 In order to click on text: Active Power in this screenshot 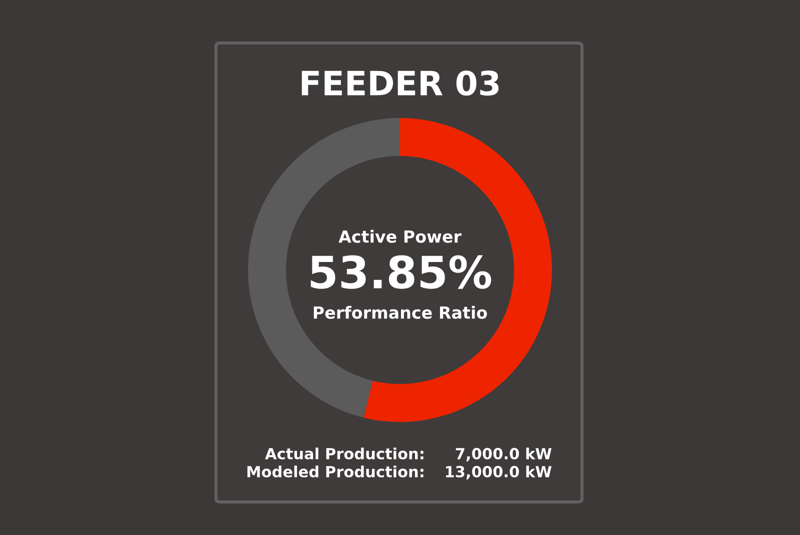, I will do `click(400, 236)`.